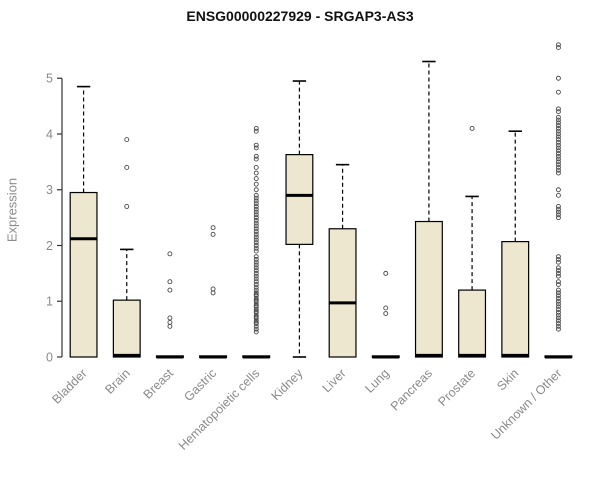 Image resolution: width=600 pixels, height=500 pixels. I want to click on chart-title: ENSG00000227929 - SRGAP3-AS3, so click(300, 16).